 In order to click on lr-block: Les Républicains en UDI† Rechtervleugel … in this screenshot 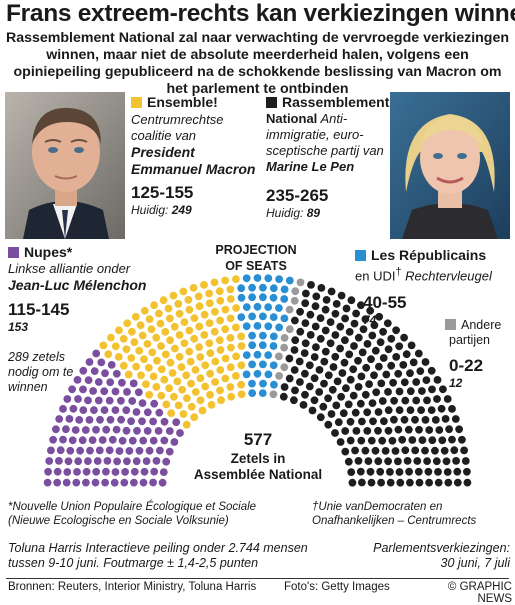, I will do `click(434, 287)`.